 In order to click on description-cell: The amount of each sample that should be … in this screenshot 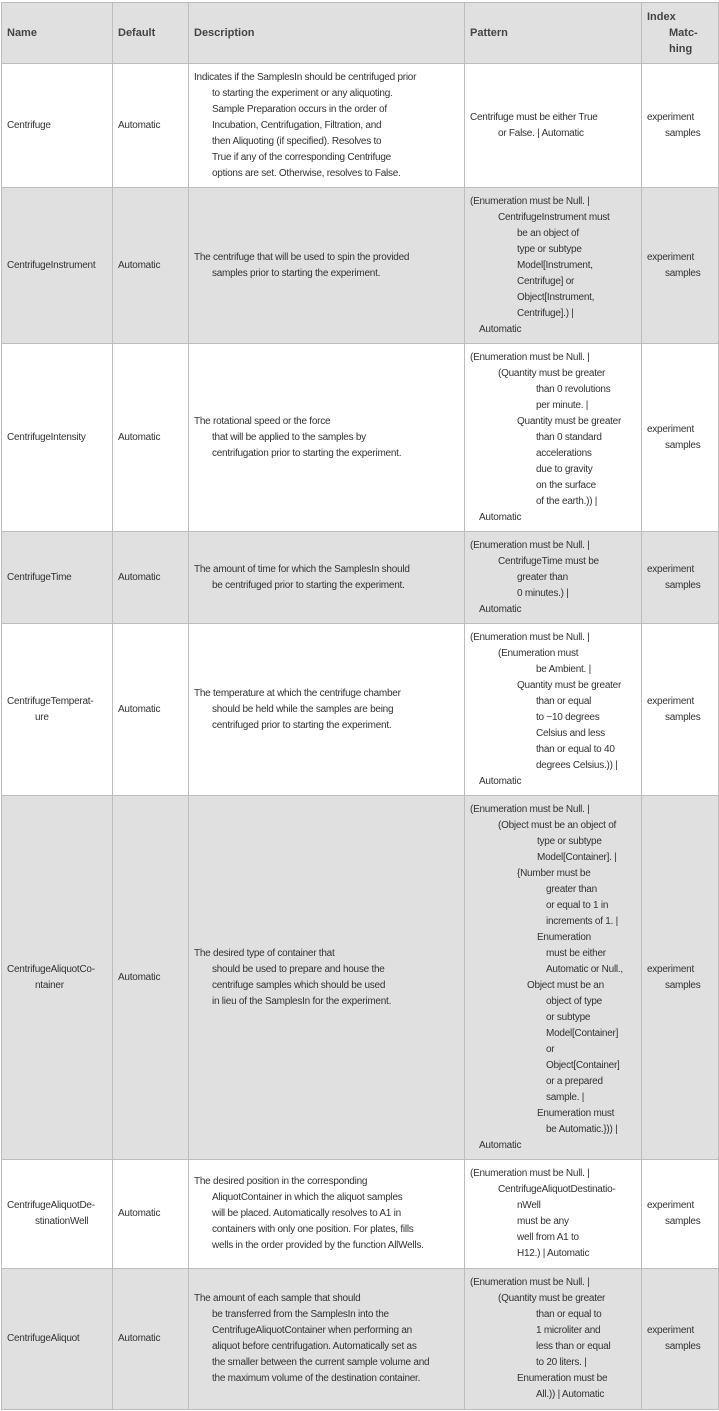, I will do `click(326, 1339)`.